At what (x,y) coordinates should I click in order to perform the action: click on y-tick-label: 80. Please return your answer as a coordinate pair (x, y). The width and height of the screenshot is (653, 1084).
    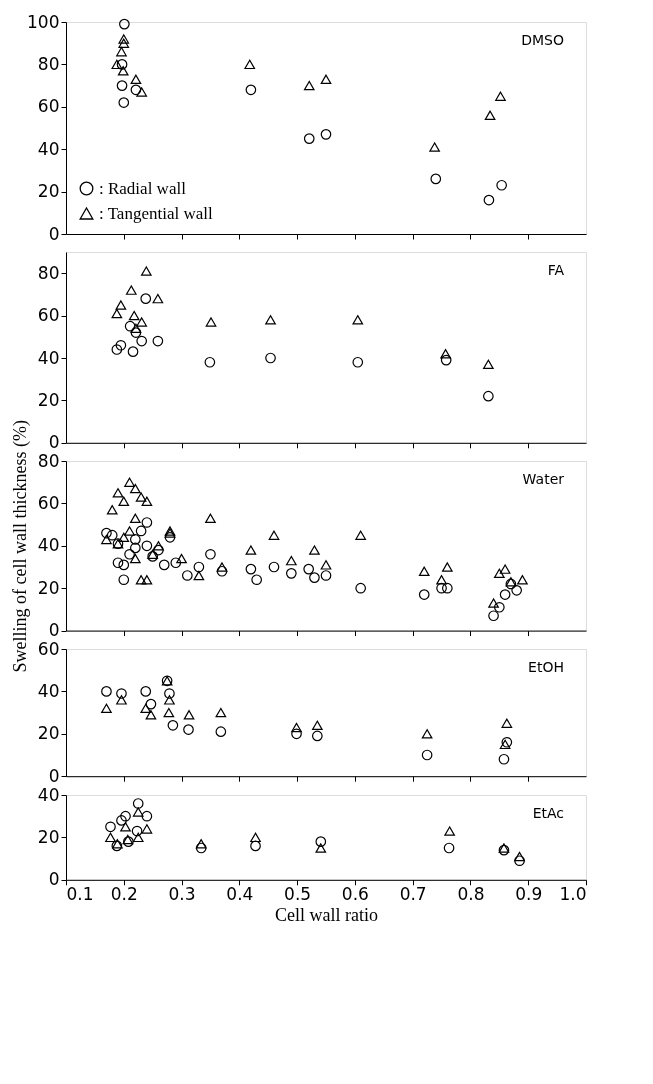
    Looking at the image, I should click on (48, 460).